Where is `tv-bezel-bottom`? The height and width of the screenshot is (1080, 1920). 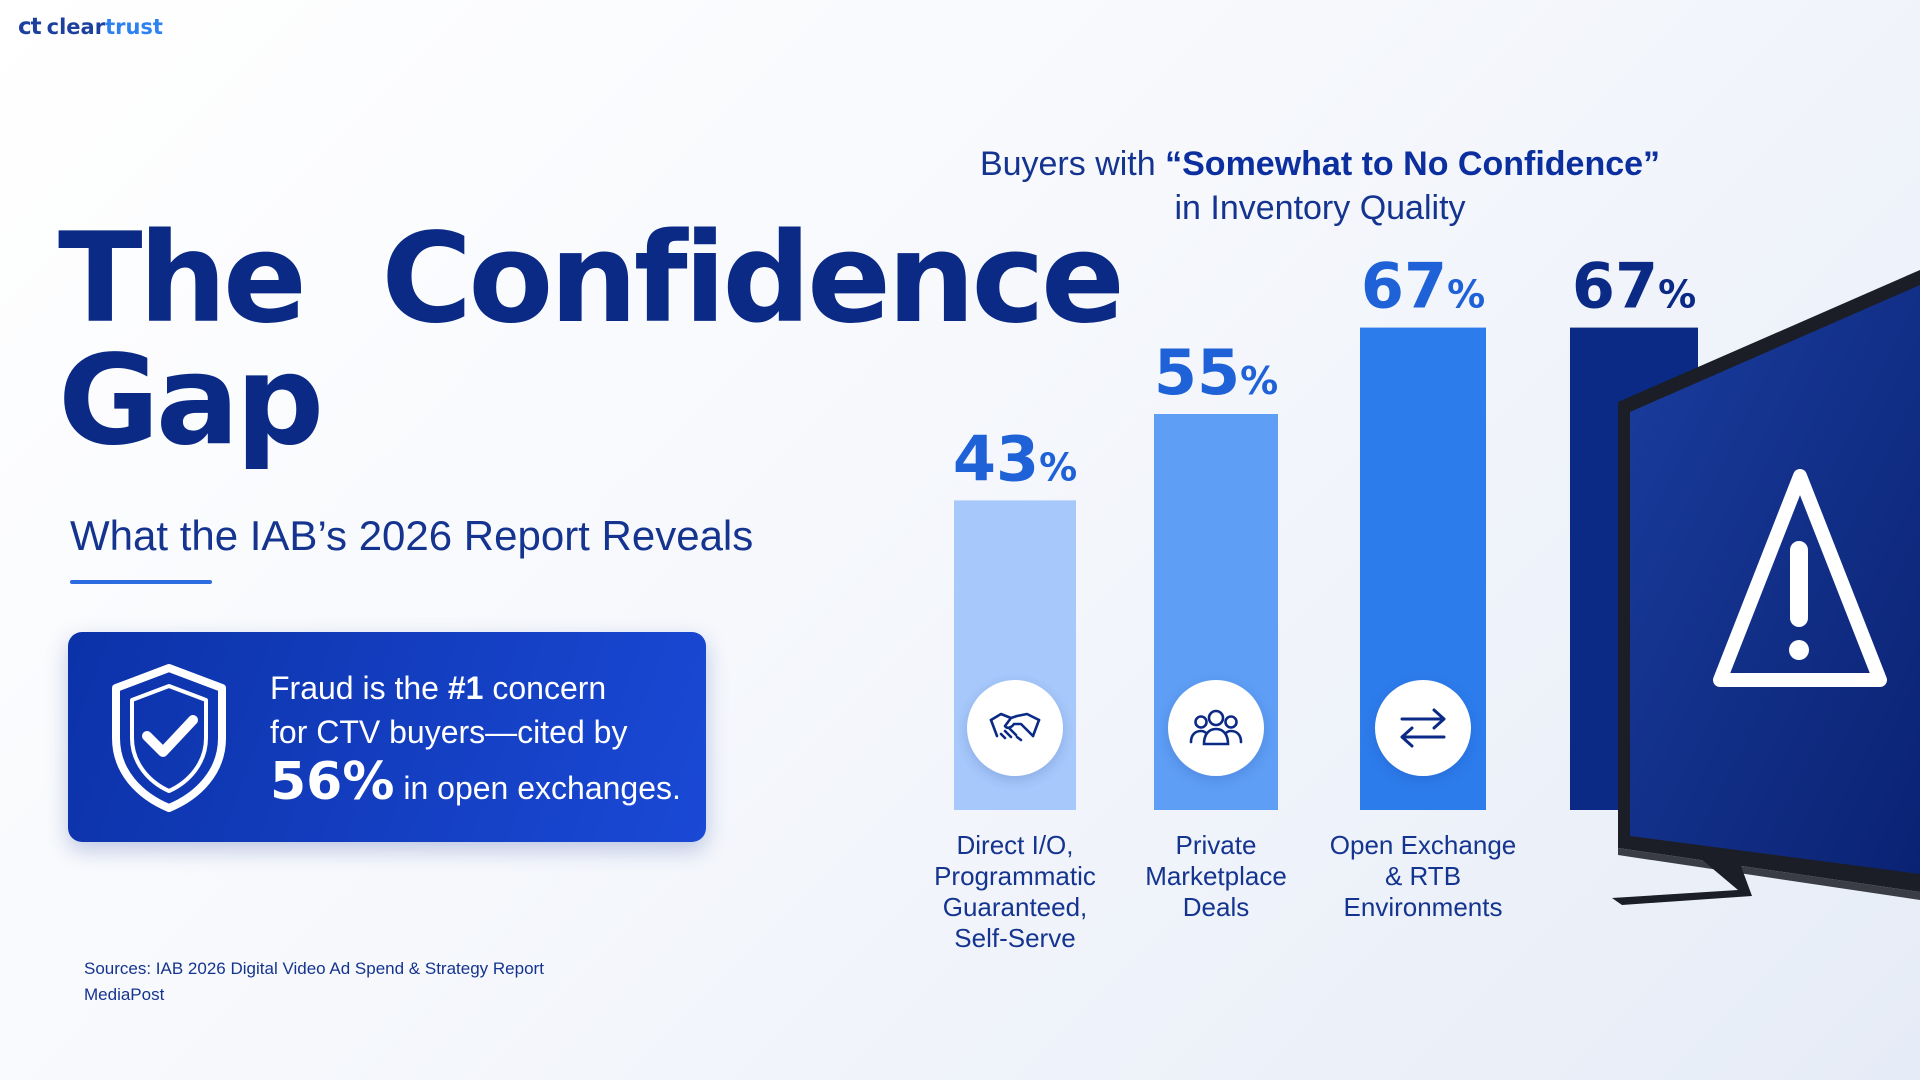
tv-bezel-bottom is located at coordinates (1769, 874).